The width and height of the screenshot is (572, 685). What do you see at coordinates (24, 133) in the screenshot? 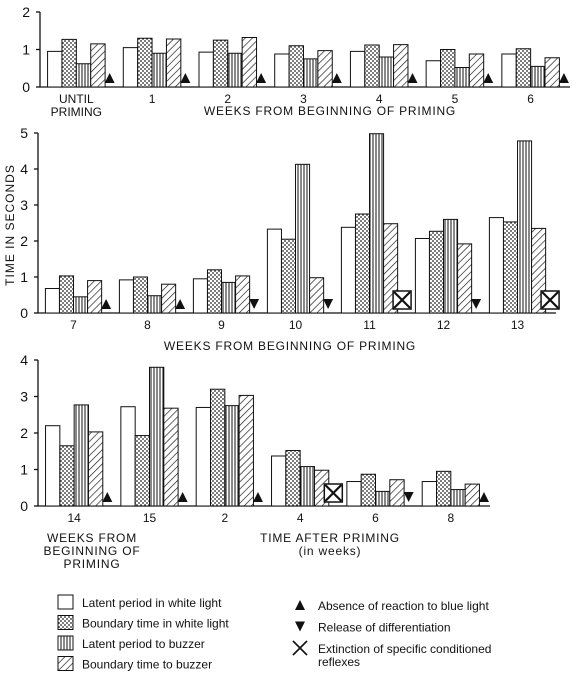
I see `y-tick-label: 5` at bounding box center [24, 133].